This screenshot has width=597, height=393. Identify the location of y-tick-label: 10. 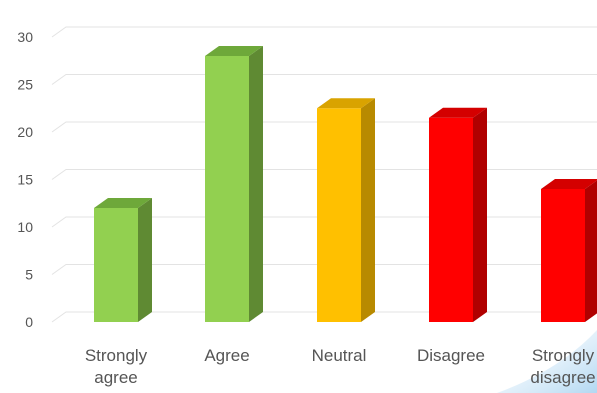
(25, 227).